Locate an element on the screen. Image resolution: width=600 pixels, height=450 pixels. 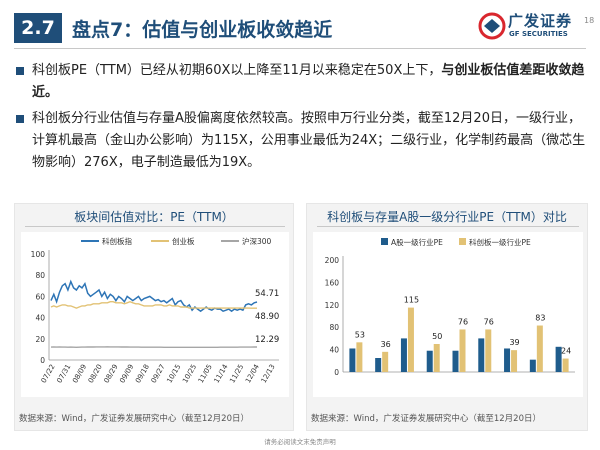
bar-data-label: 50 is located at coordinates (437, 336).